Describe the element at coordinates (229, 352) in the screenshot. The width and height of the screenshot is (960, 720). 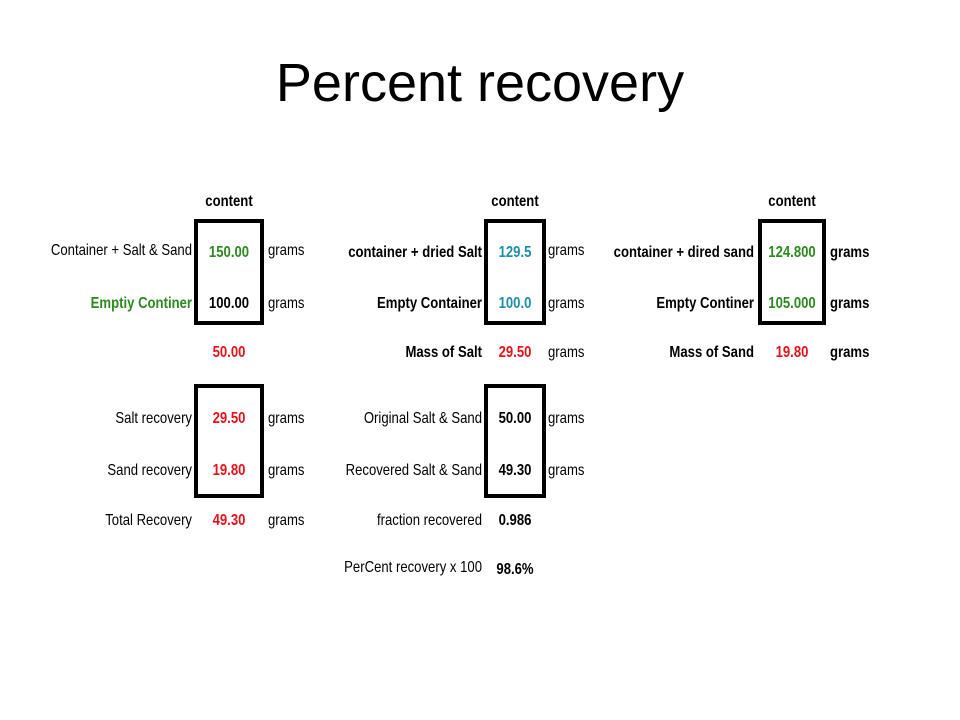
I see `difference-value: 50.00` at that location.